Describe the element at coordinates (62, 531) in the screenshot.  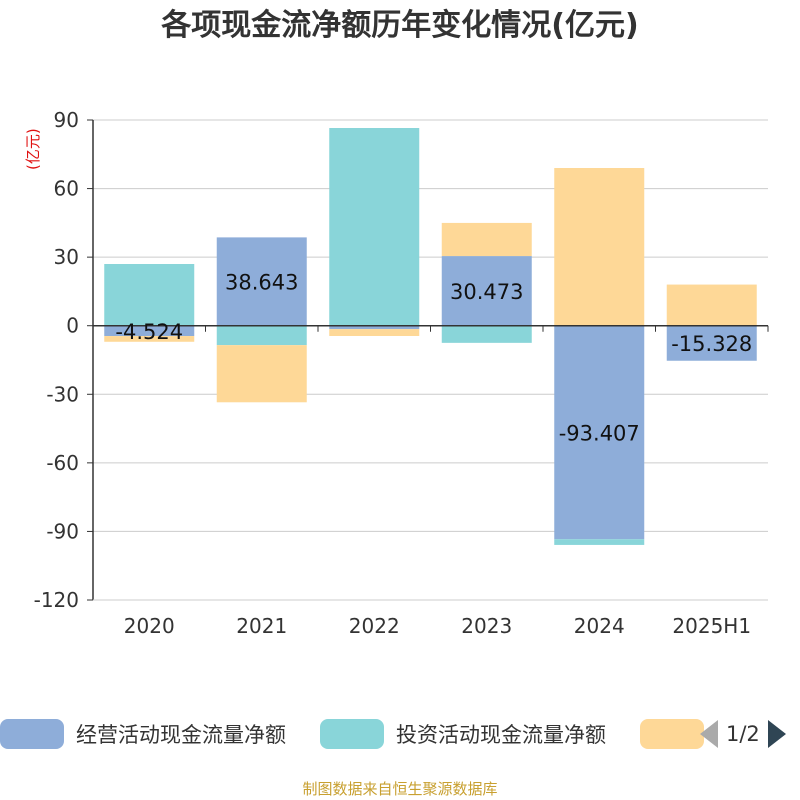
I see `y-tick-label: -90` at that location.